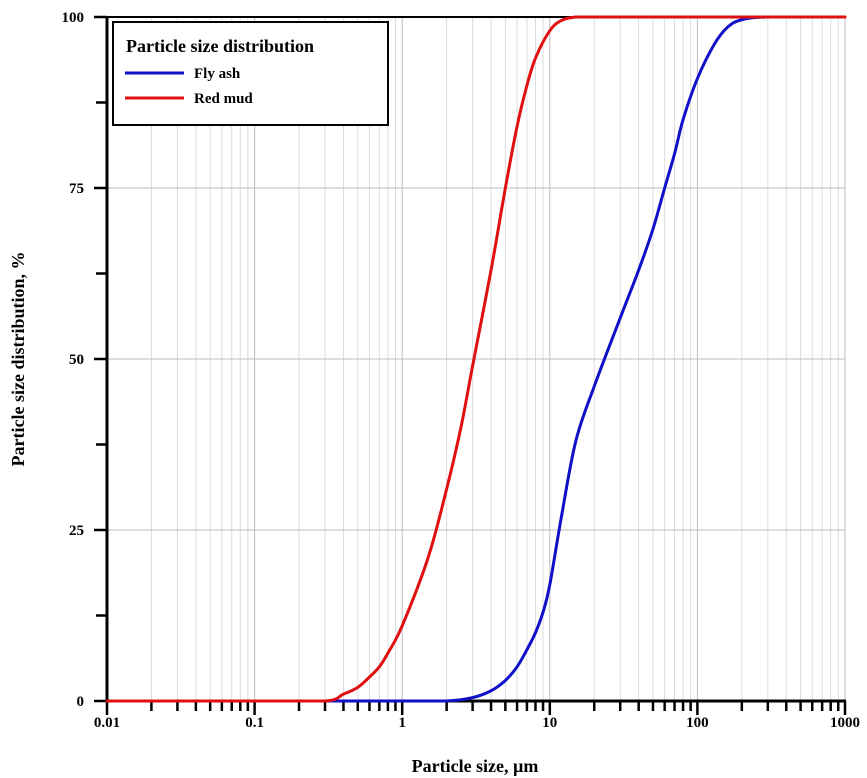 This screenshot has height=778, width=867. What do you see at coordinates (220, 46) in the screenshot?
I see `legend-title: Particle size distribution` at bounding box center [220, 46].